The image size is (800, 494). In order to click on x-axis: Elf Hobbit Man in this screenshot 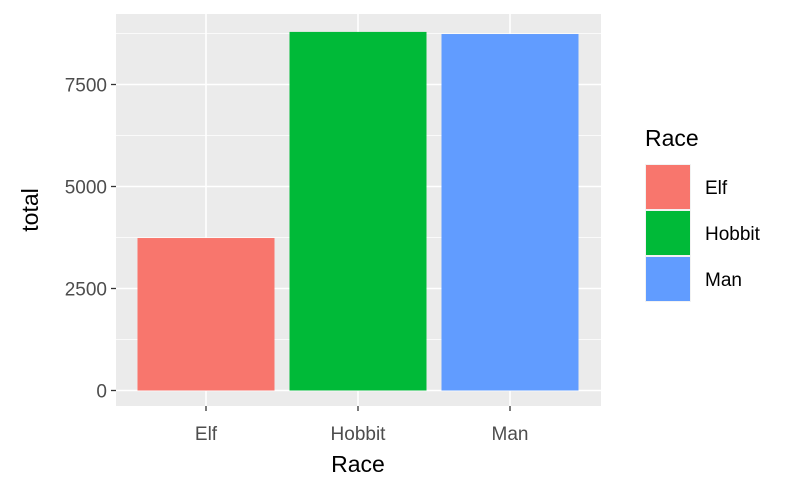, I will do `click(362, 425)`.